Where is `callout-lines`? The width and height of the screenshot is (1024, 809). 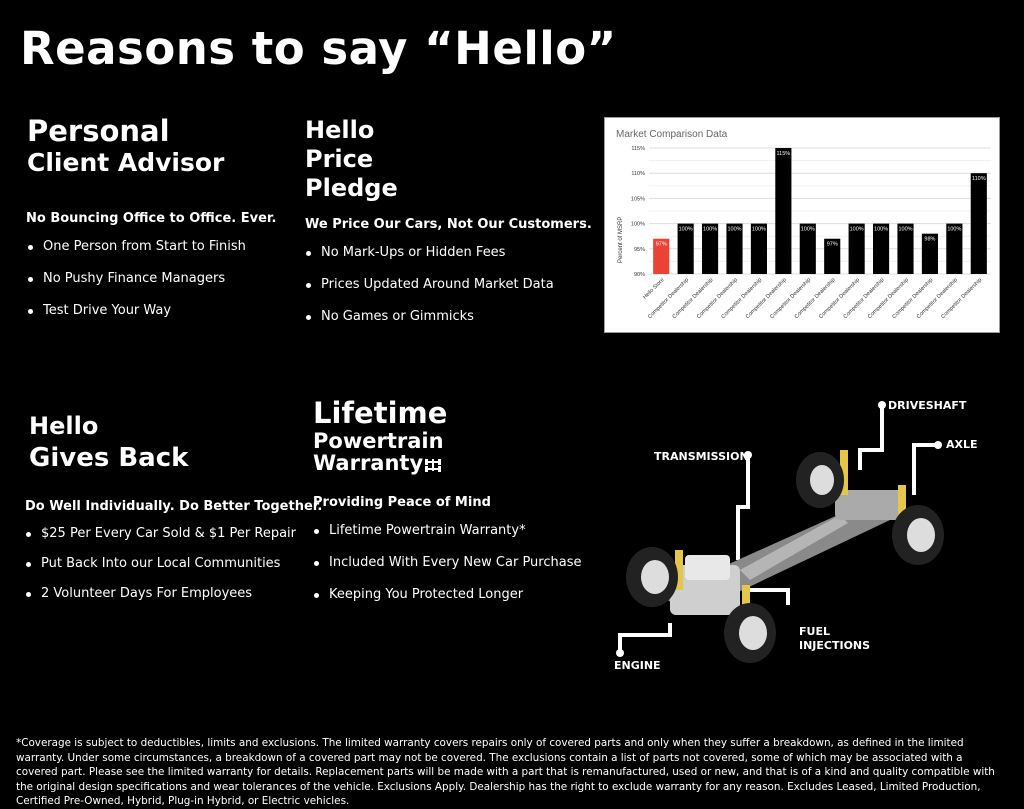 callout-lines is located at coordinates (778, 529).